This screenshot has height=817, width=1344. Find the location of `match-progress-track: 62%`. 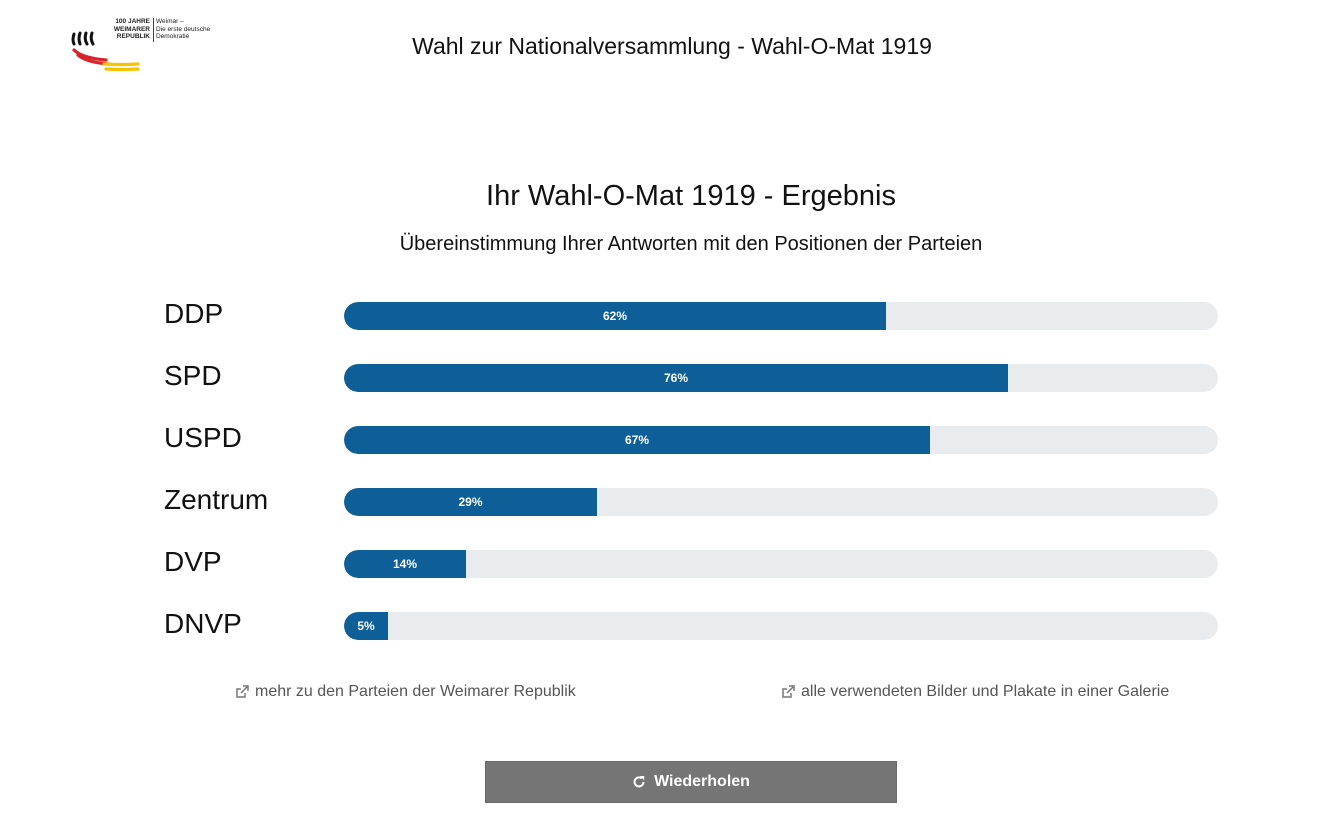

match-progress-track: 62% is located at coordinates (781, 316).